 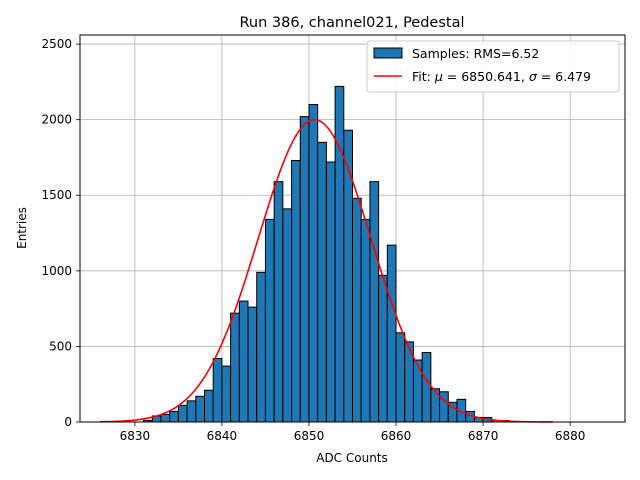 I want to click on chart-title: Run 386, channel021, Pedestal, so click(x=351, y=23).